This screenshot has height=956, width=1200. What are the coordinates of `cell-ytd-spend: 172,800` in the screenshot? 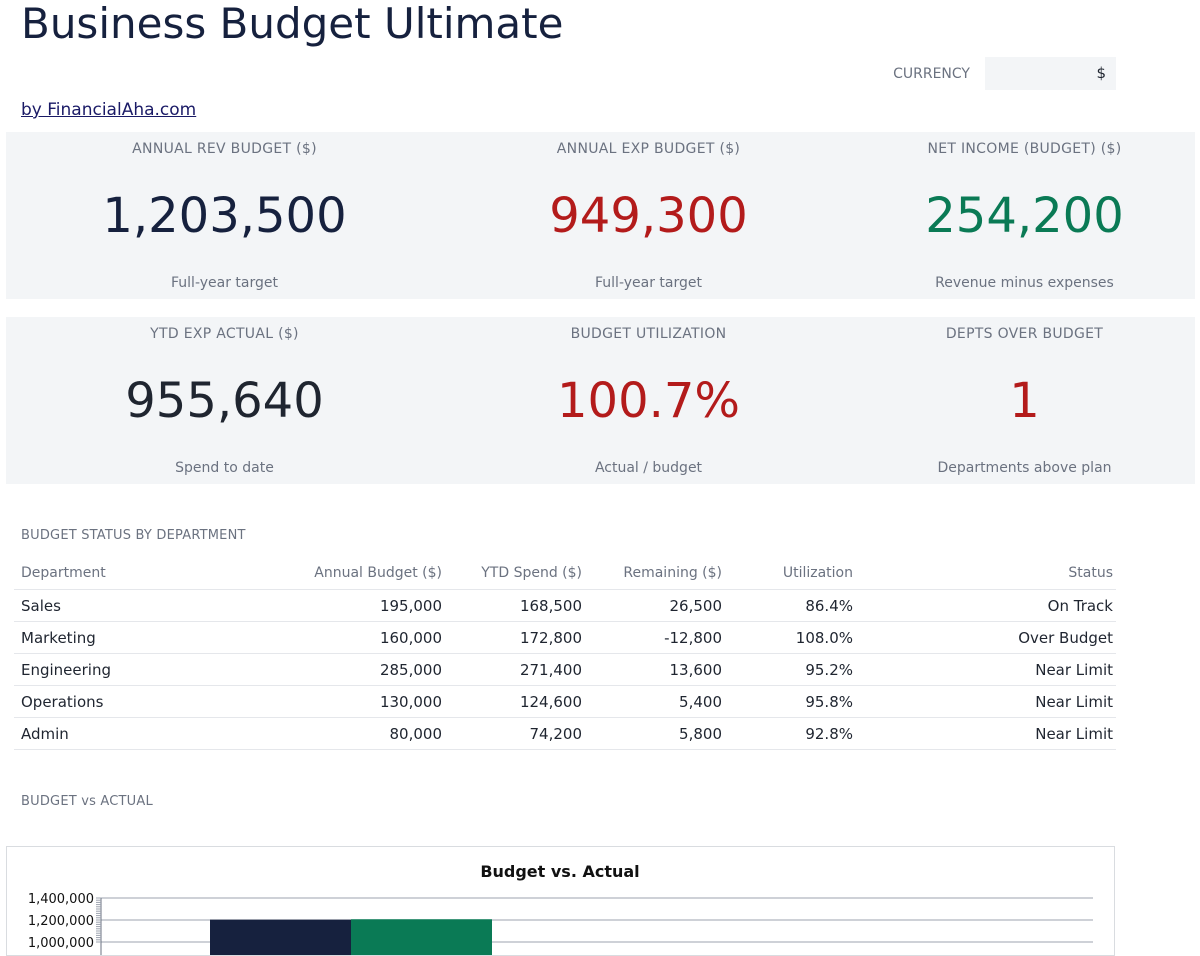 It's located at (515, 637).